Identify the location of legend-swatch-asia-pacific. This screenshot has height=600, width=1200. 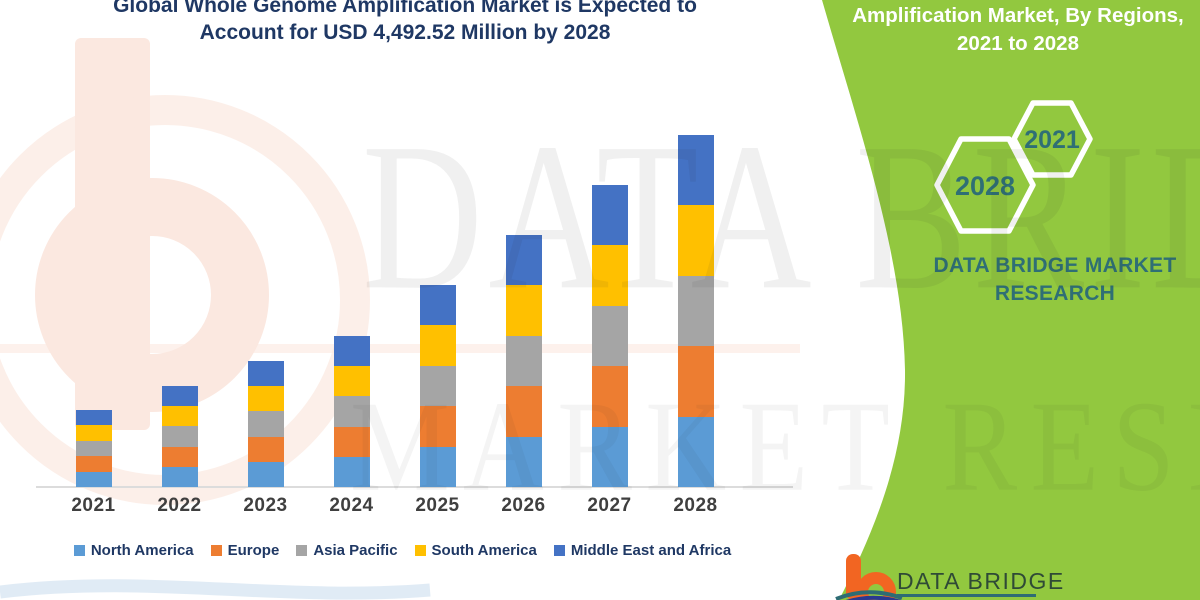
(302, 550).